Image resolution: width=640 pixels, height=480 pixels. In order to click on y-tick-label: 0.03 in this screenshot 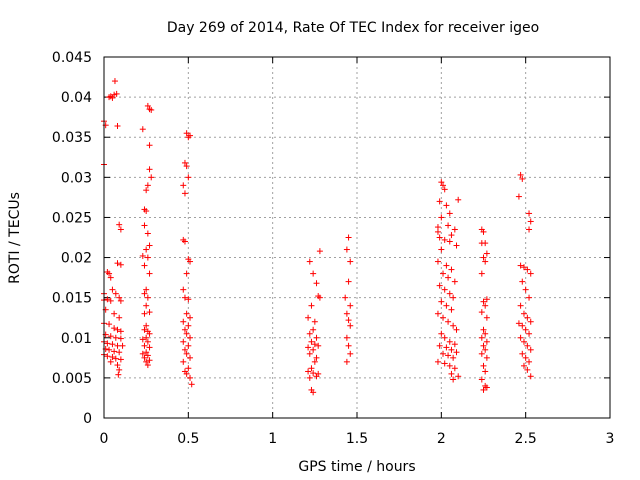, I will do `click(76, 178)`.